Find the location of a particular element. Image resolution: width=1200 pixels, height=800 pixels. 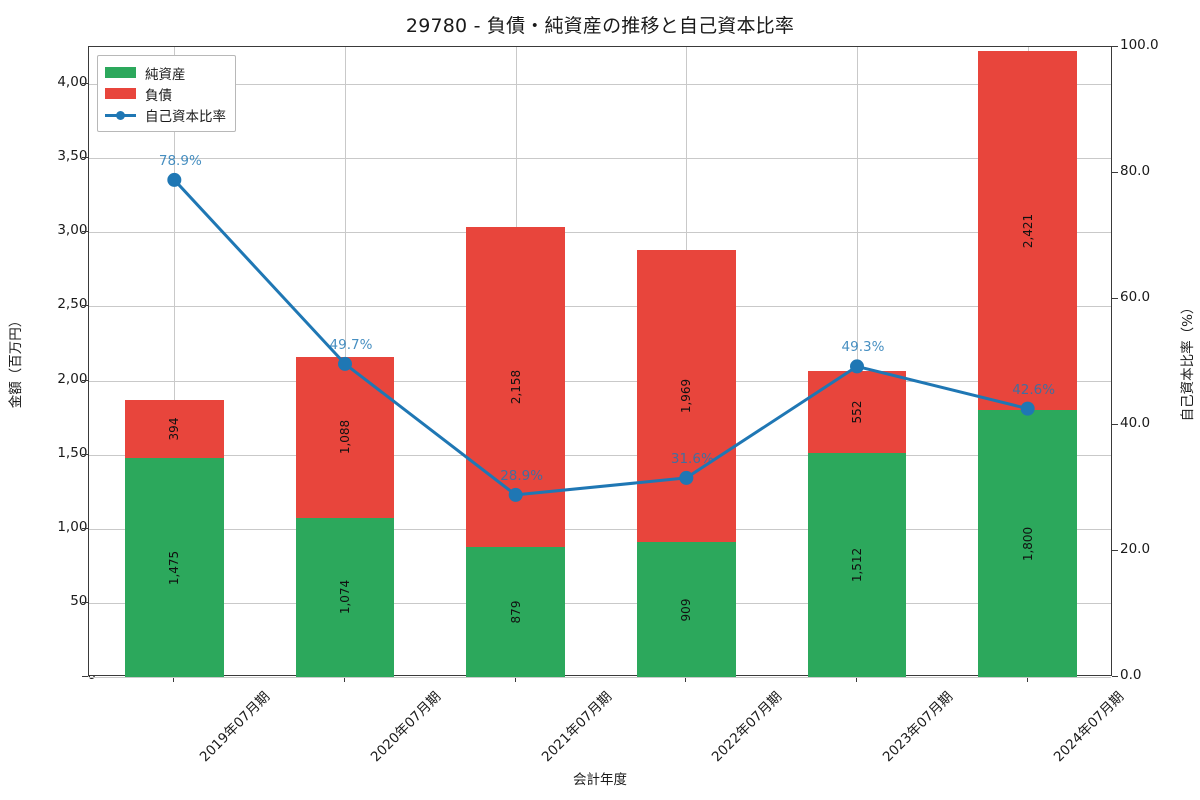

x-tick-label: 2022年07月期 is located at coordinates (747, 727).